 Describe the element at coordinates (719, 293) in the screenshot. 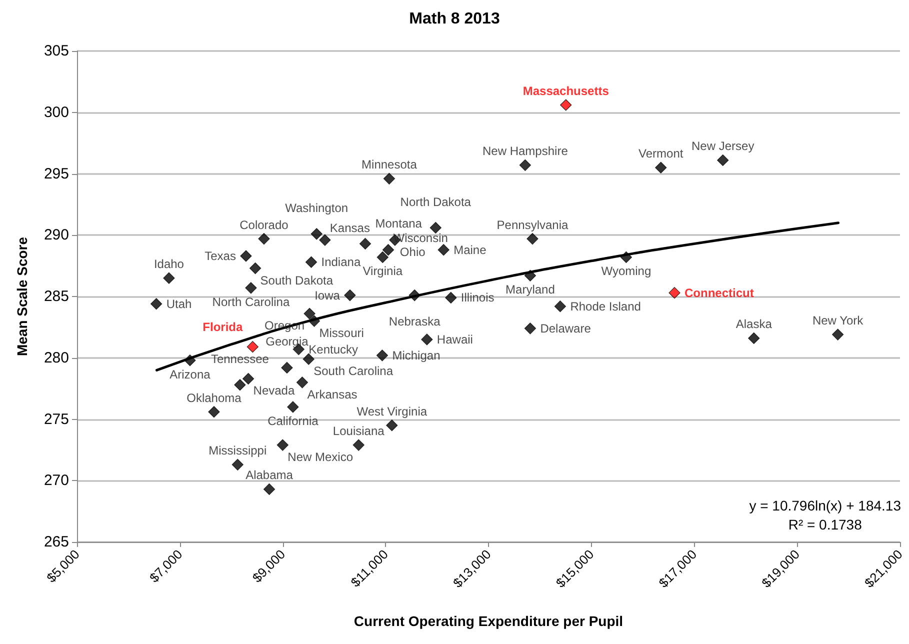

I see `data-label: Connecticut` at that location.